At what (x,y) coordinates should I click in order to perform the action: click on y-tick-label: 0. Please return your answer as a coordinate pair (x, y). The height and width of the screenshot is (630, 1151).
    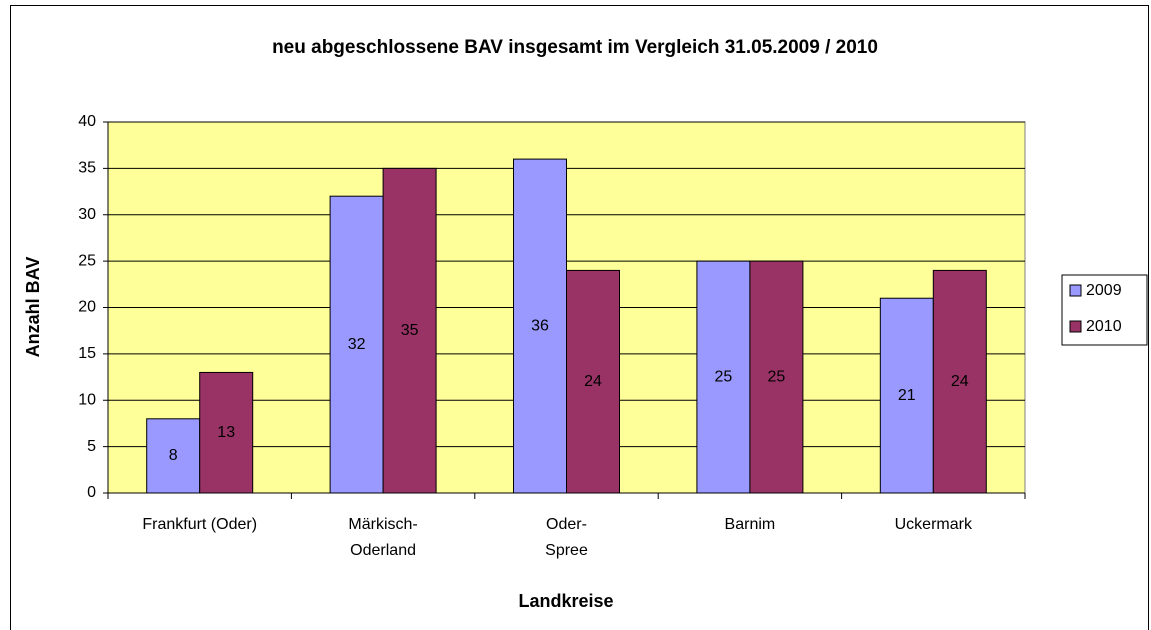
    Looking at the image, I should click on (91, 492).